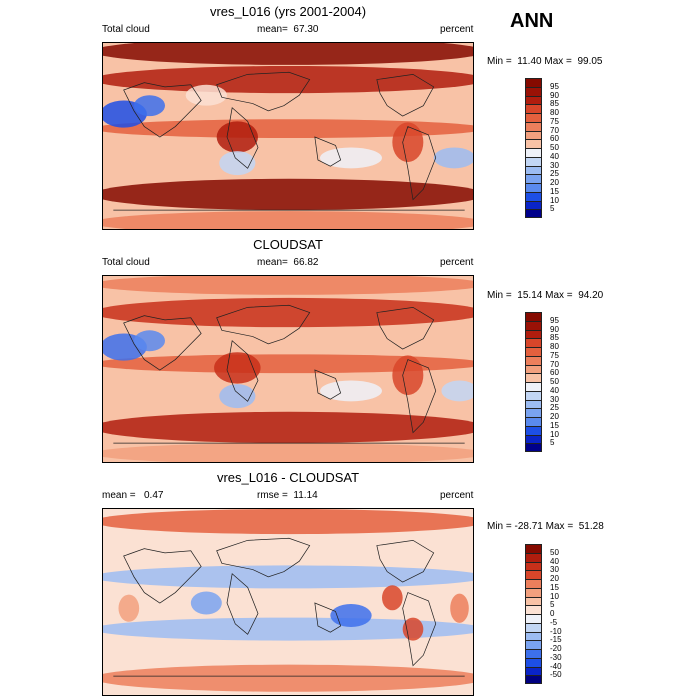 This screenshot has height=700, width=700. I want to click on panel2-mean-value: 66.82, so click(306, 262).